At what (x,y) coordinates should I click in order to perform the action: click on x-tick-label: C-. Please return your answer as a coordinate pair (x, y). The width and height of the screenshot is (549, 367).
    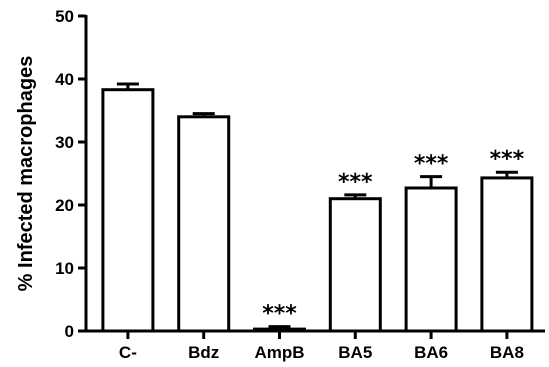
    Looking at the image, I should click on (128, 352).